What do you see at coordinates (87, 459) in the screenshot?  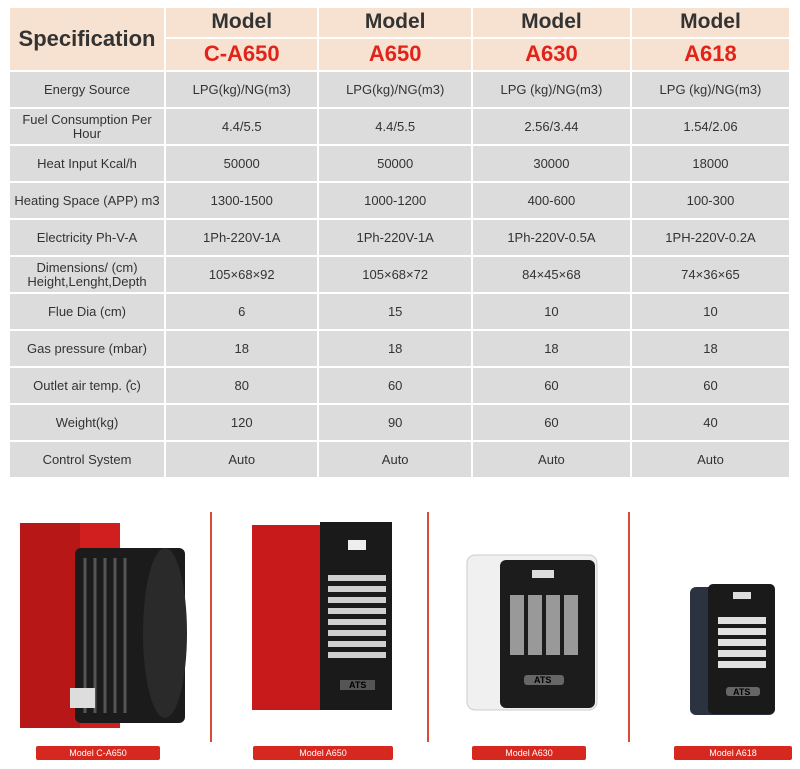 I see `spec-label: Control System` at bounding box center [87, 459].